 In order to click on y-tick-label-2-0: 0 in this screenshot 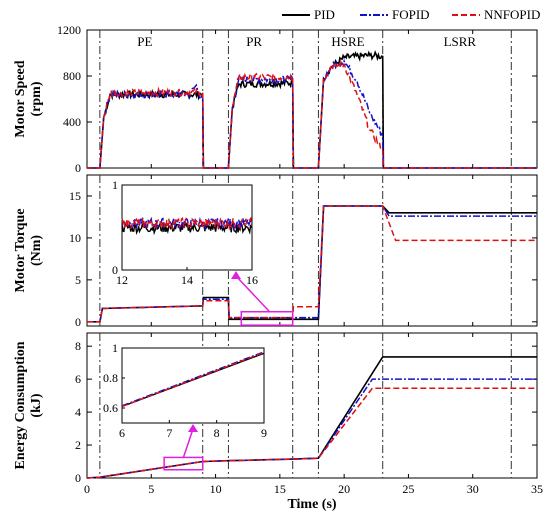, I will do `click(78, 478)`.